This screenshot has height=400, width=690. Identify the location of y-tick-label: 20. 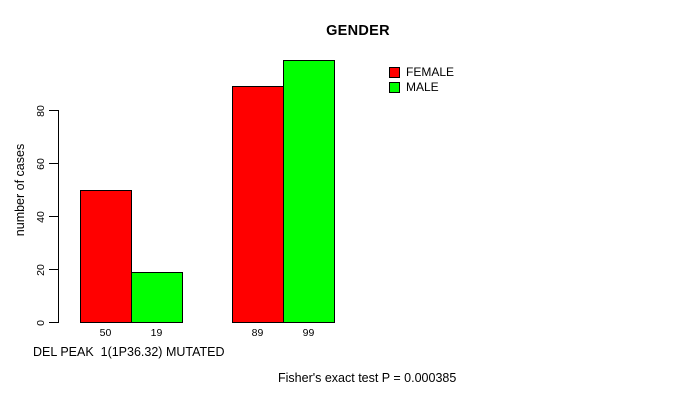
(41, 269).